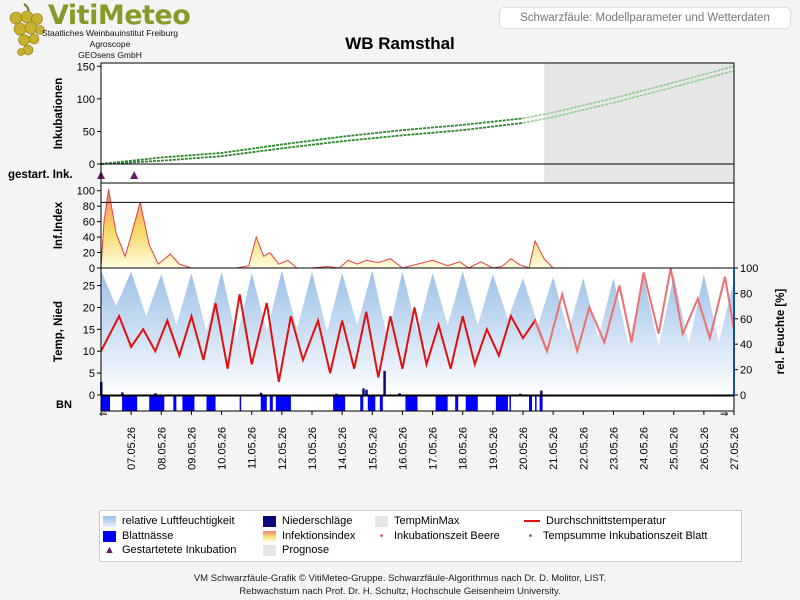  What do you see at coordinates (89, 207) in the screenshot?
I see `infection-tick-label: 80` at bounding box center [89, 207].